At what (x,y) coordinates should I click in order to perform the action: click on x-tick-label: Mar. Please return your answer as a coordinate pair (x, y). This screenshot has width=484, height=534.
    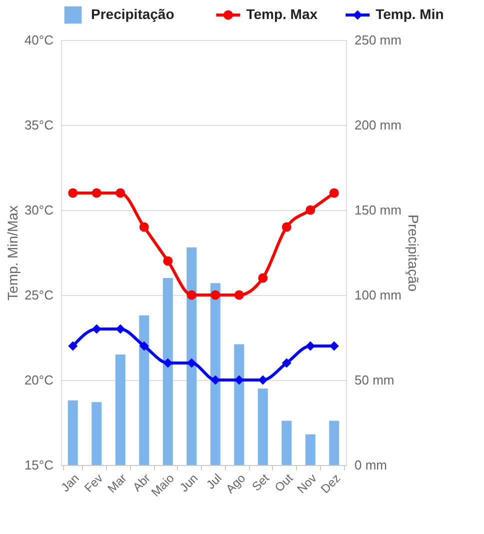
    Looking at the image, I should click on (117, 483).